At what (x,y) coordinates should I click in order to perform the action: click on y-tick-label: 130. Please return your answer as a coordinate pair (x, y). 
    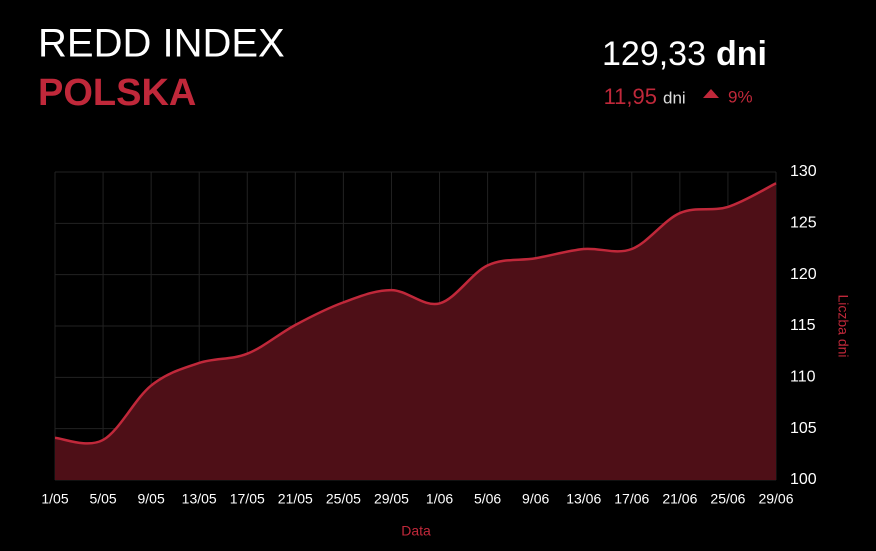
    Looking at the image, I should click on (803, 171).